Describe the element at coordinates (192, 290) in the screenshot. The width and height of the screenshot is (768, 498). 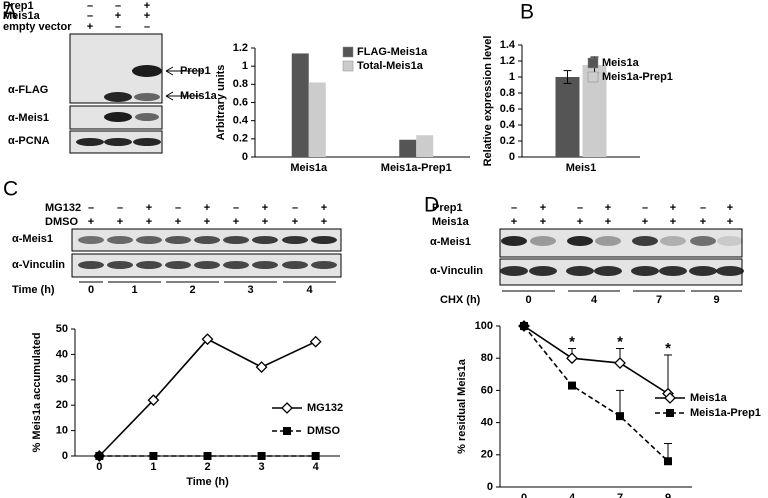
I see `time-value: 2` at that location.